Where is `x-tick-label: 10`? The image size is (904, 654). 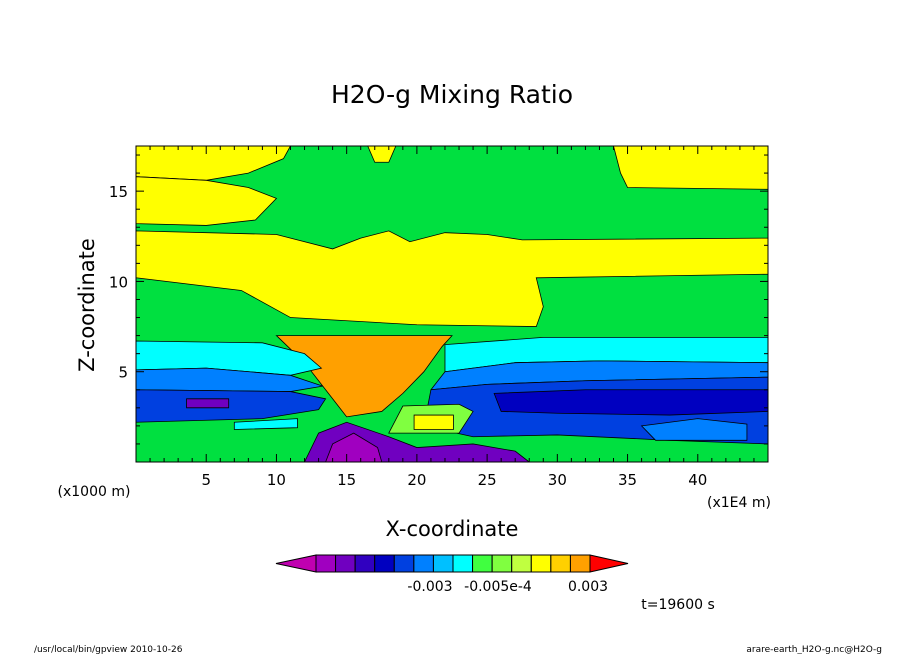 x-tick-label: 10 is located at coordinates (276, 480).